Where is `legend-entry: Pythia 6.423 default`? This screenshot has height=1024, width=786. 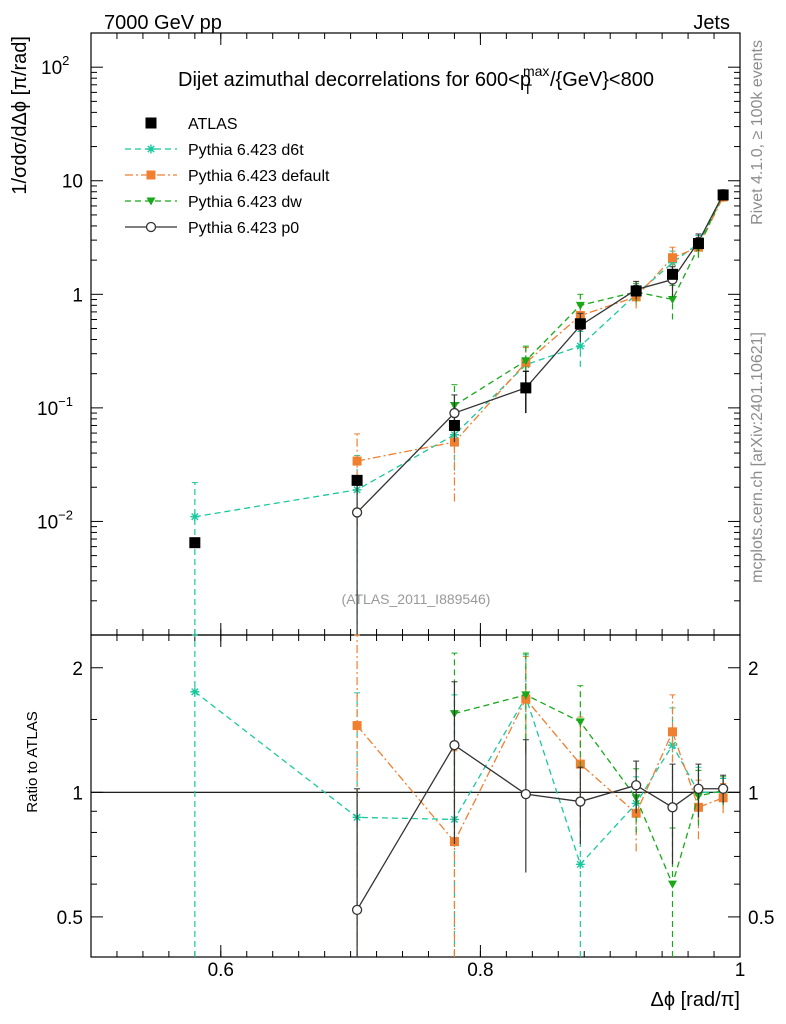 legend-entry: Pythia 6.423 default is located at coordinates (227, 176).